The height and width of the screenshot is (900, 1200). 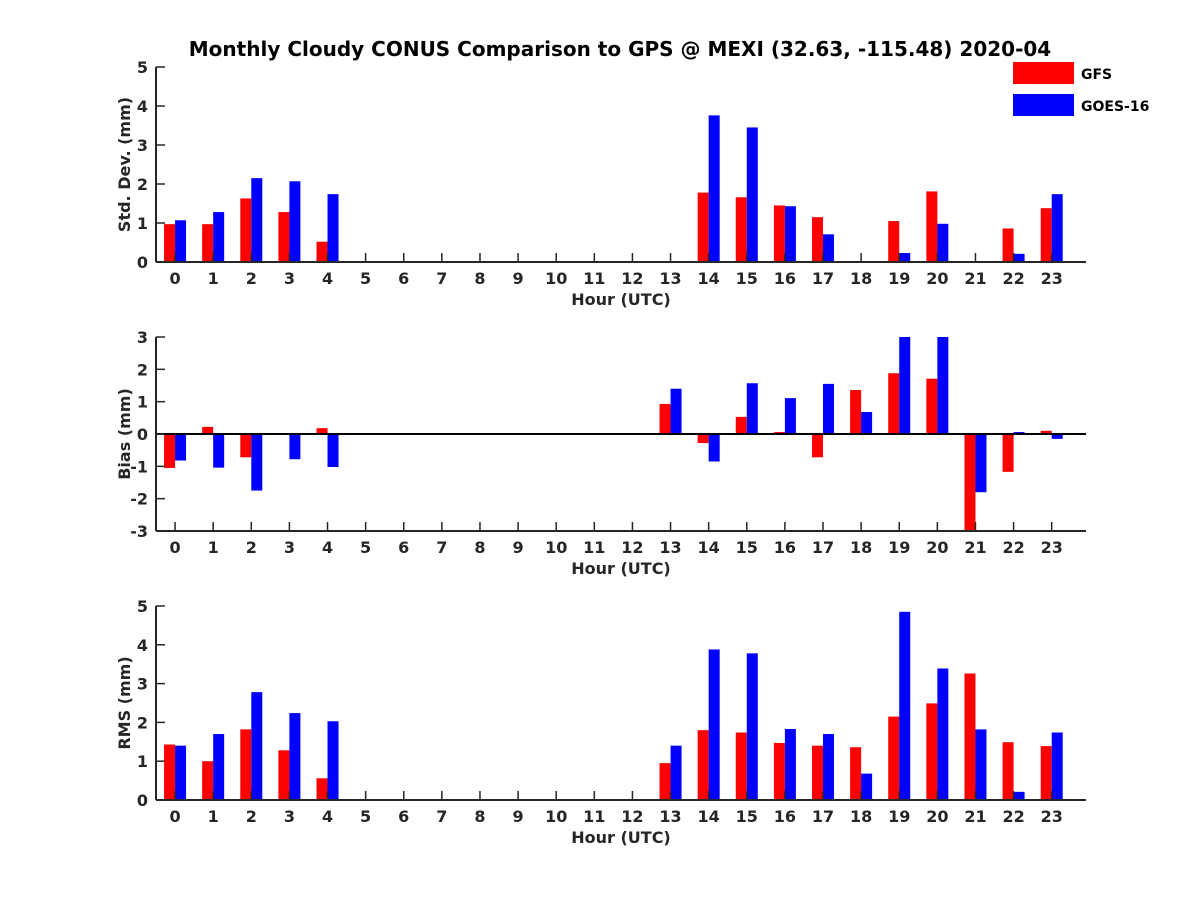 What do you see at coordinates (124, 164) in the screenshot?
I see `y-axis-label: Std. Dev. (mm)` at bounding box center [124, 164].